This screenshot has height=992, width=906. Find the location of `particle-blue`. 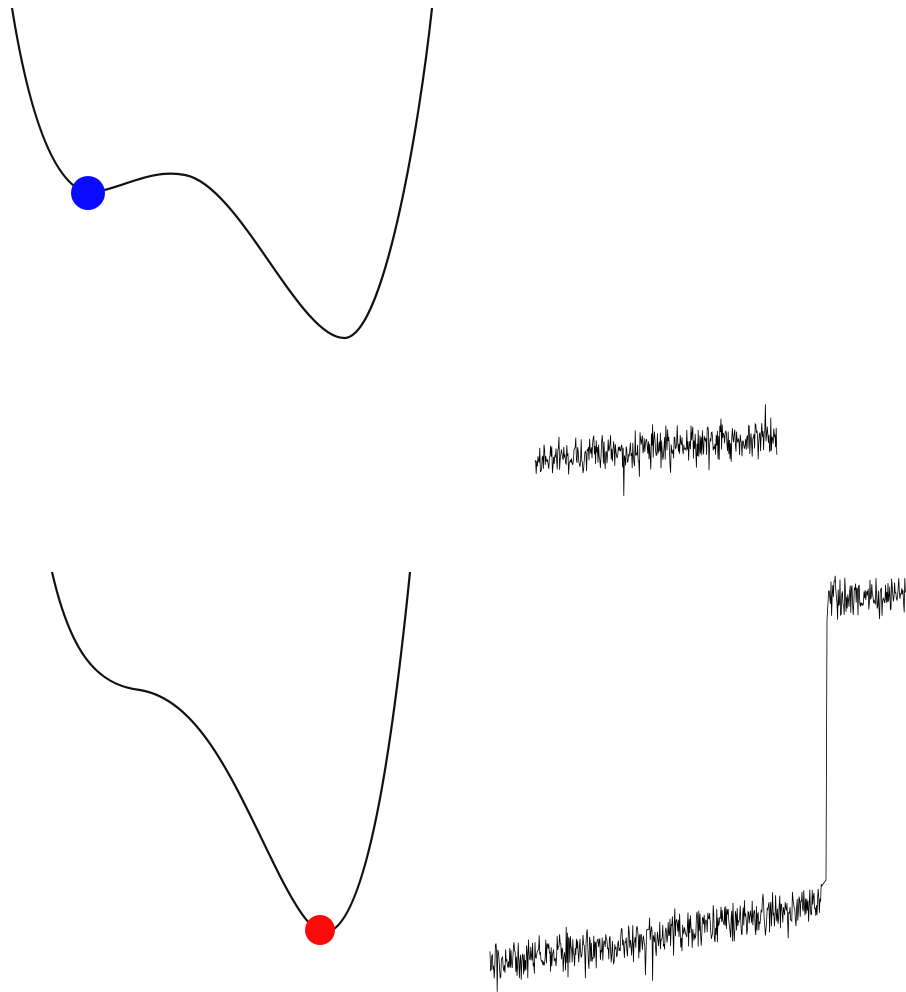

particle-blue is located at coordinates (88, 193).